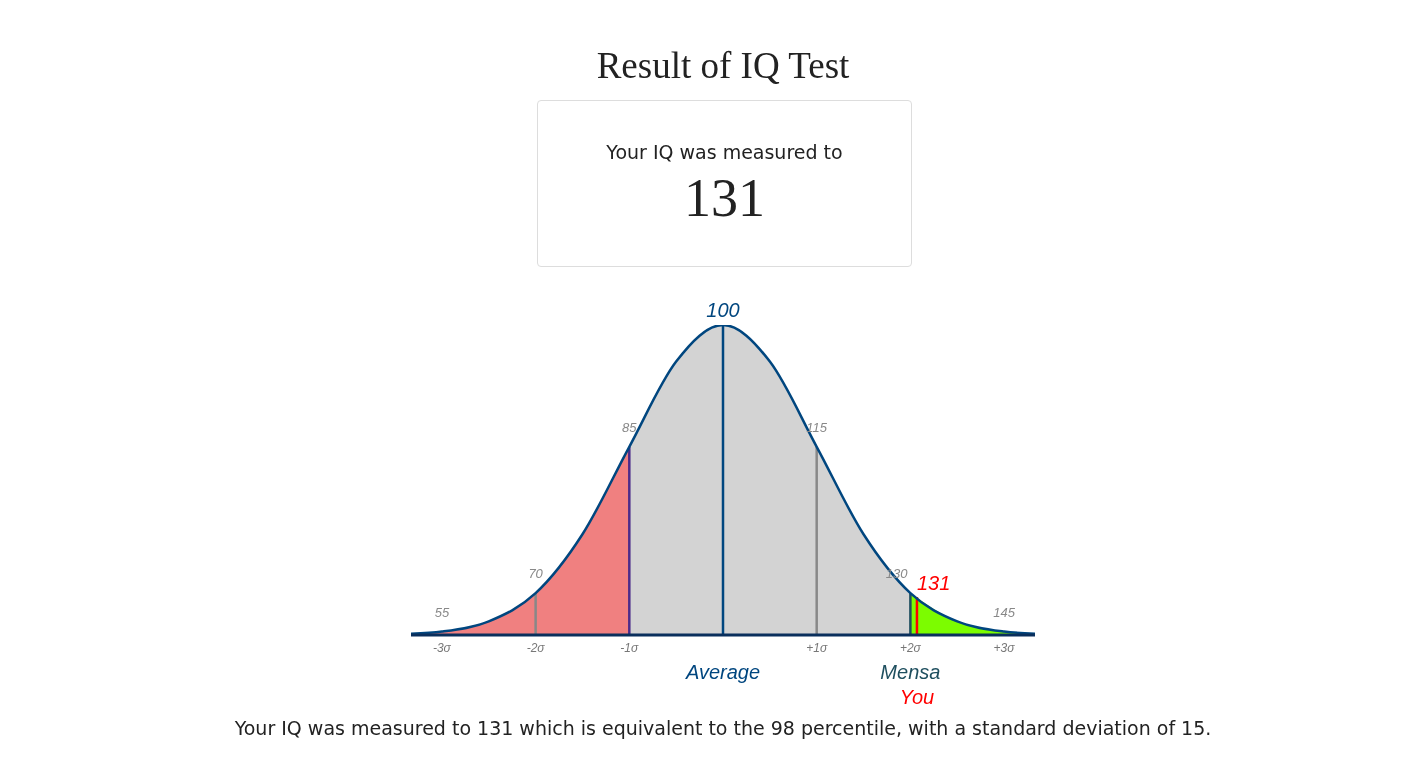 This screenshot has width=1405, height=774. I want to click on annotation: 70, so click(536, 574).